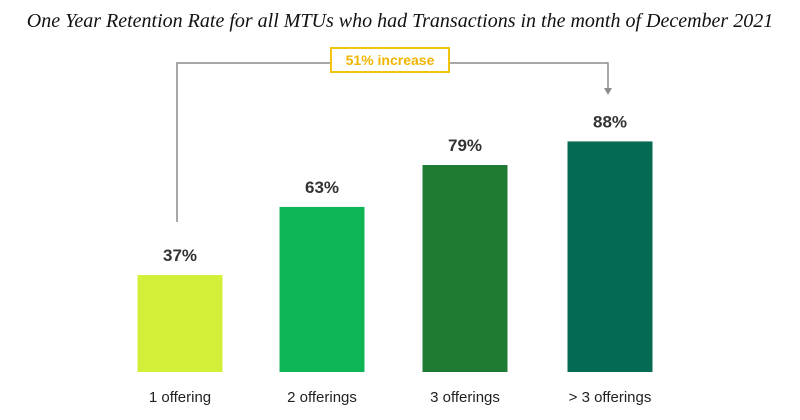 The width and height of the screenshot is (800, 420). What do you see at coordinates (465, 397) in the screenshot?
I see `category-label: 3 offerings` at bounding box center [465, 397].